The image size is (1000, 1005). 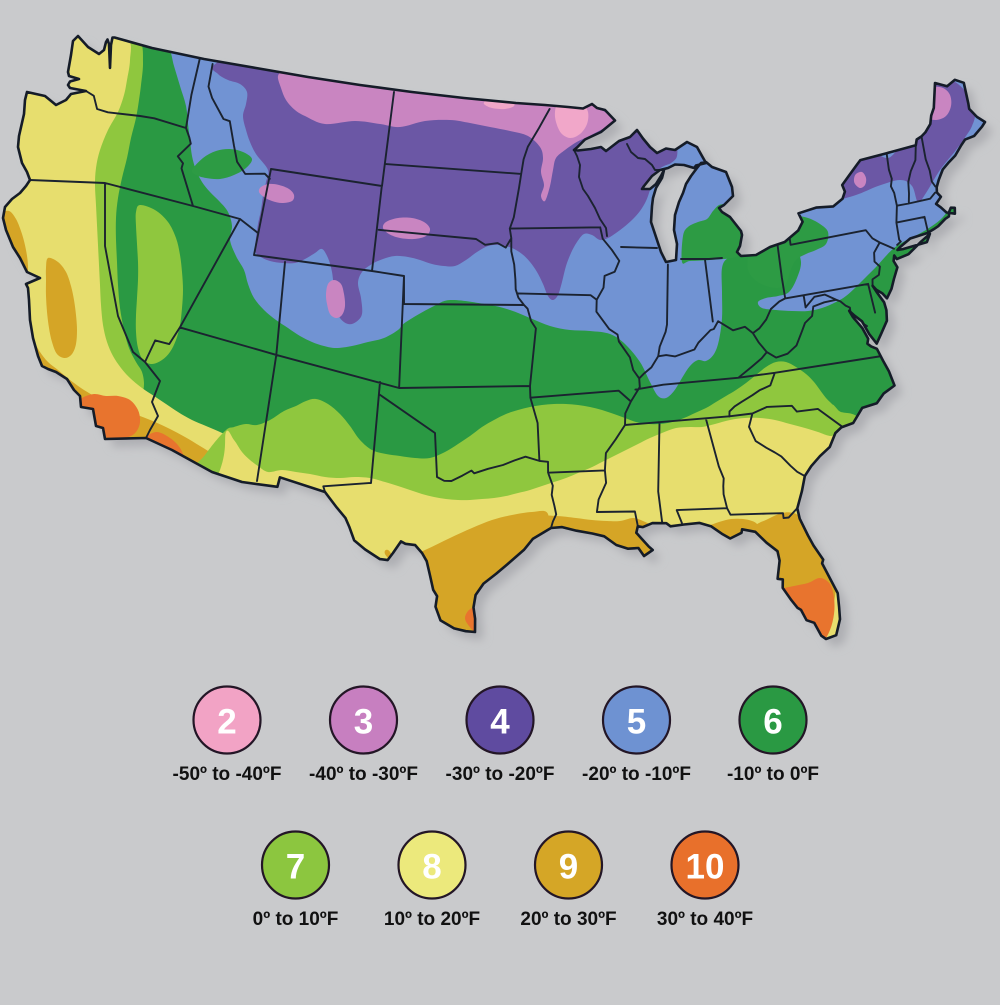 I want to click on svg-text: 10, so click(x=705, y=867).